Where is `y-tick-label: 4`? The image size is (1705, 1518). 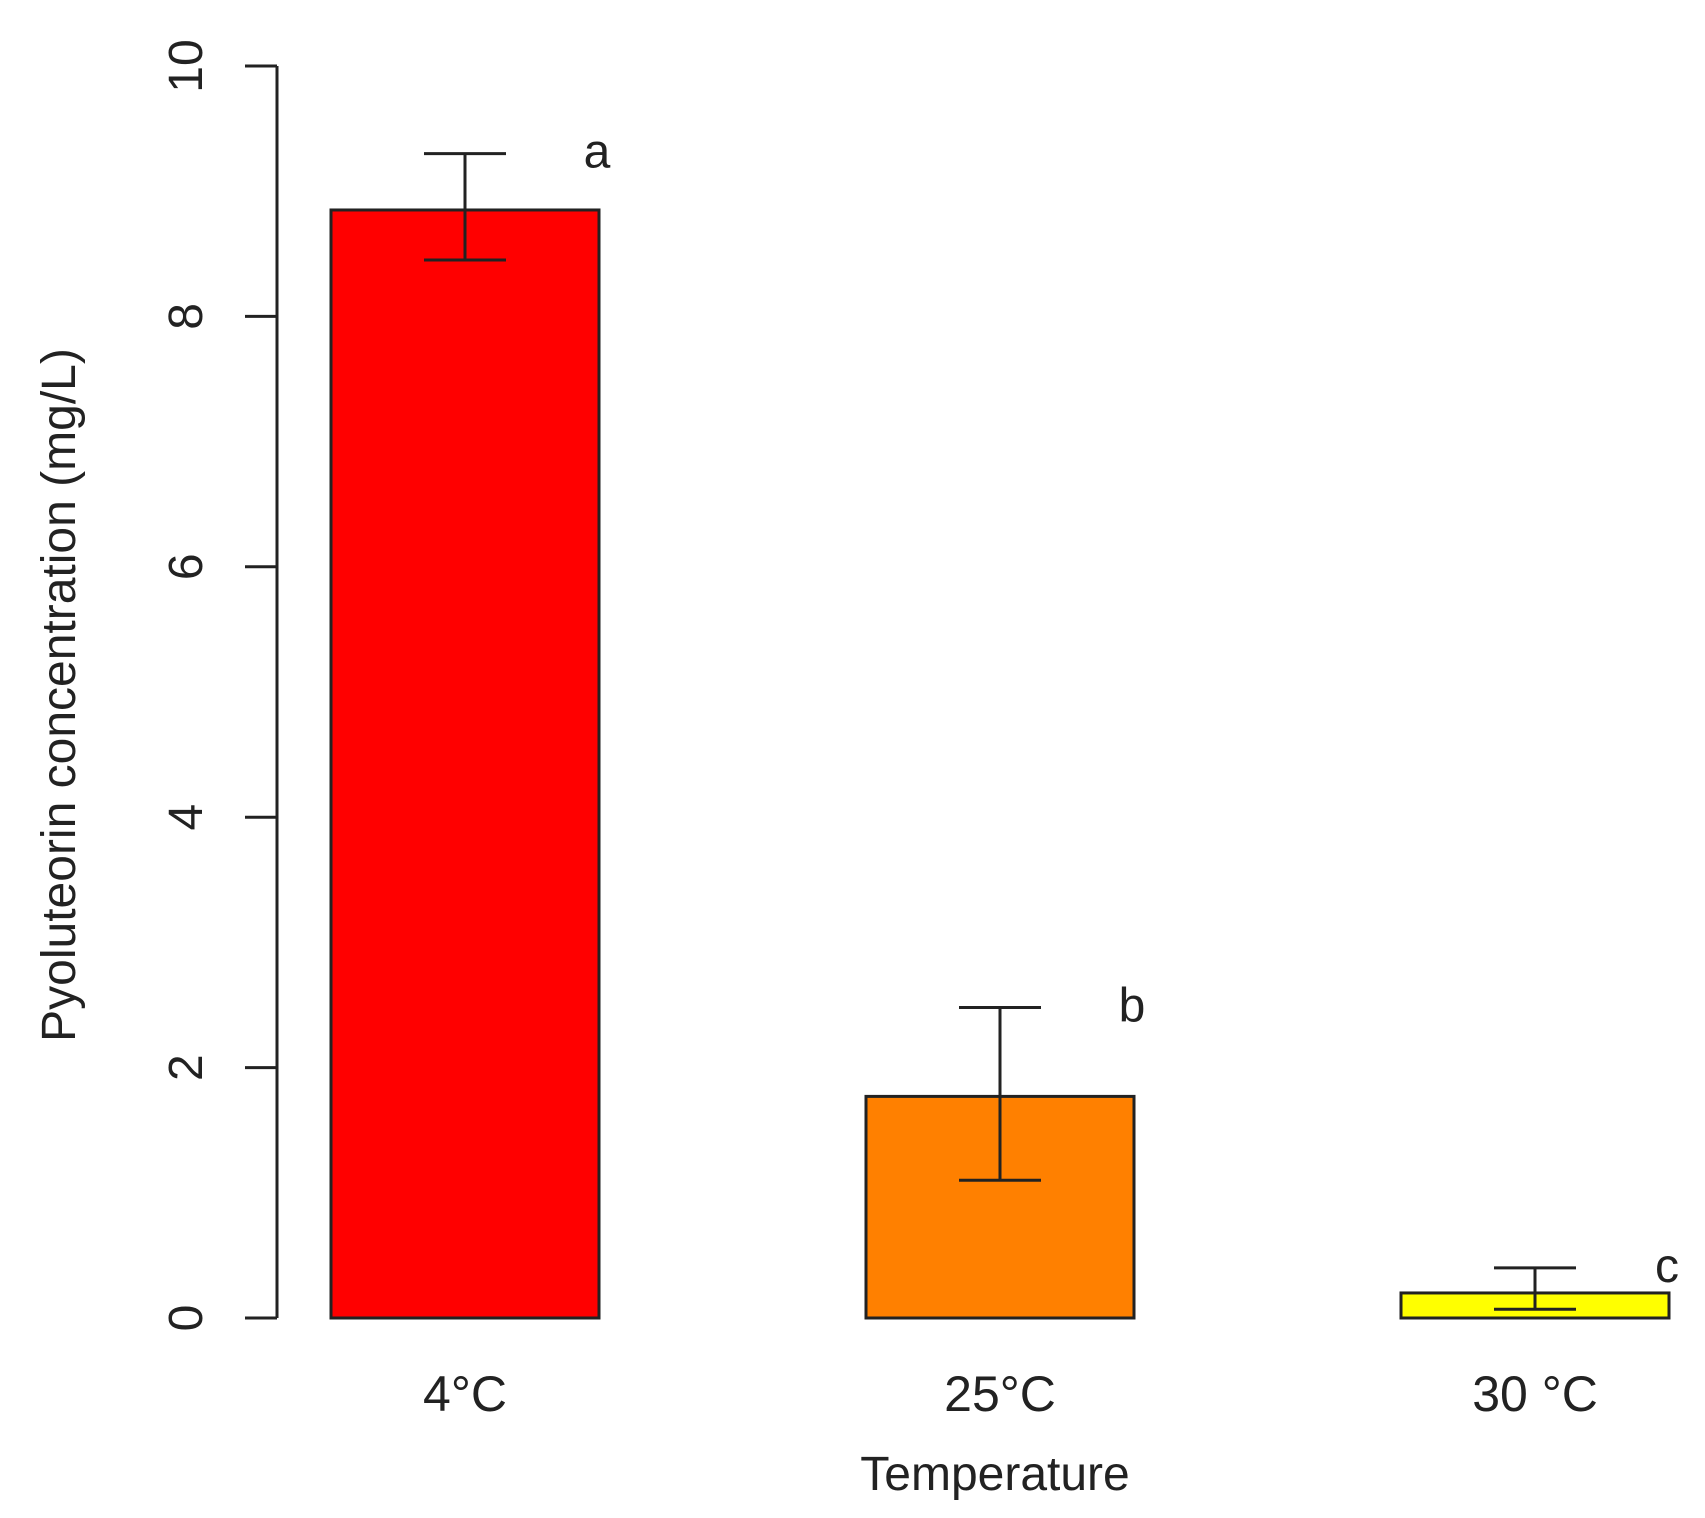 y-tick-label: 4 is located at coordinates (186, 817).